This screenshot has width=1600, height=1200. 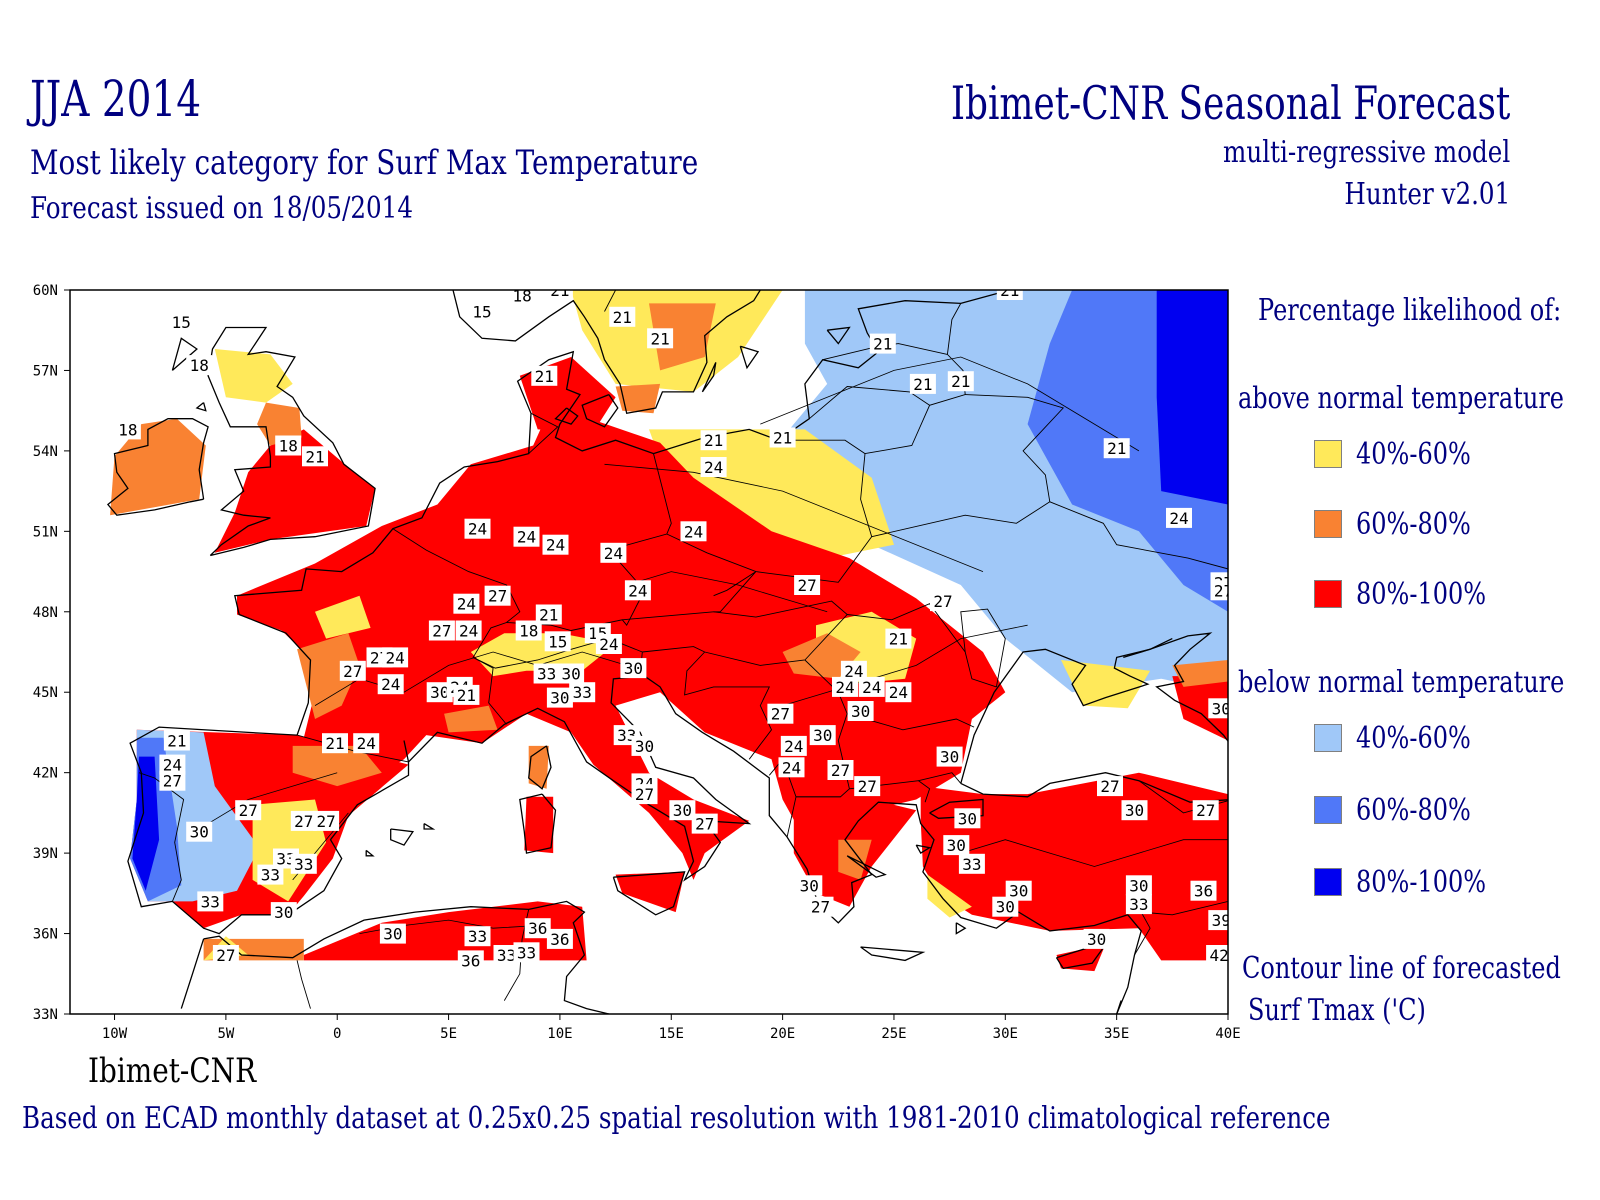 I want to click on temperature-contour, so click(x=470, y=678).